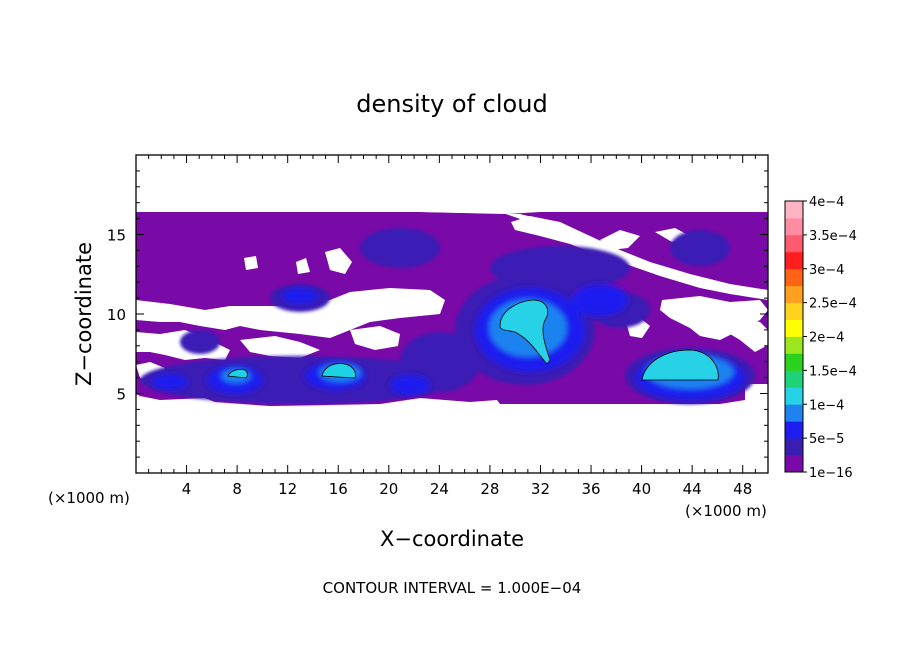  Describe the element at coordinates (525, 332) in the screenshot. I see `core-x30` at that location.